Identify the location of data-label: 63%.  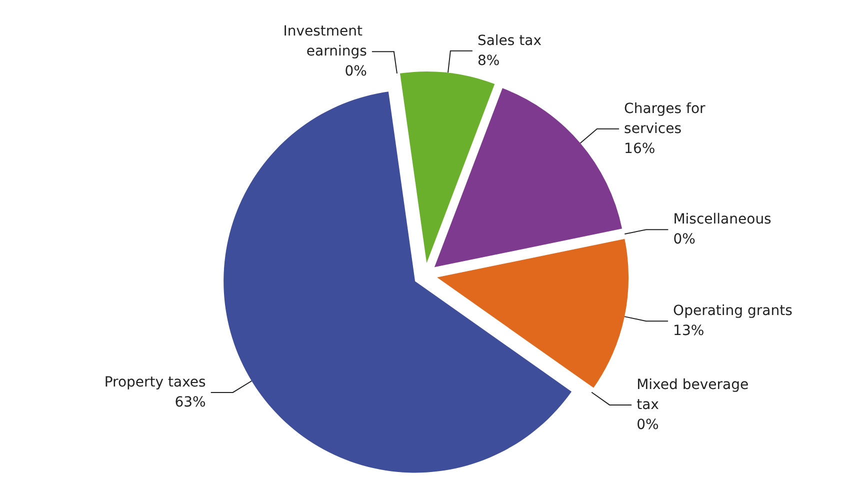
(190, 402).